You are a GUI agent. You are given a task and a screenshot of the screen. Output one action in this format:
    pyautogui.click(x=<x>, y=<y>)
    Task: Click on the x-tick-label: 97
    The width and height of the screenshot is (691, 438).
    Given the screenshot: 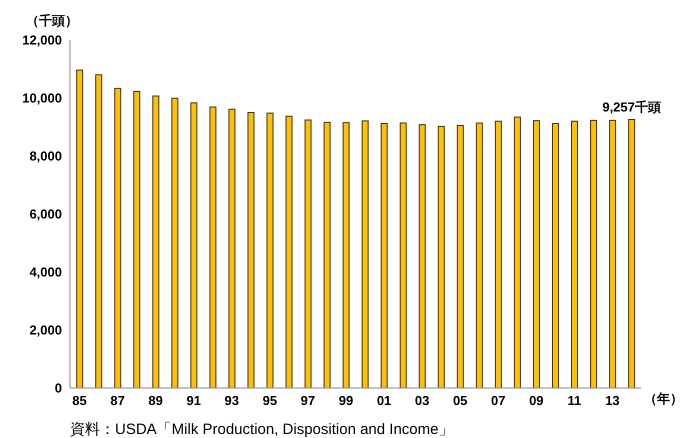 What is the action you would take?
    pyautogui.click(x=308, y=400)
    